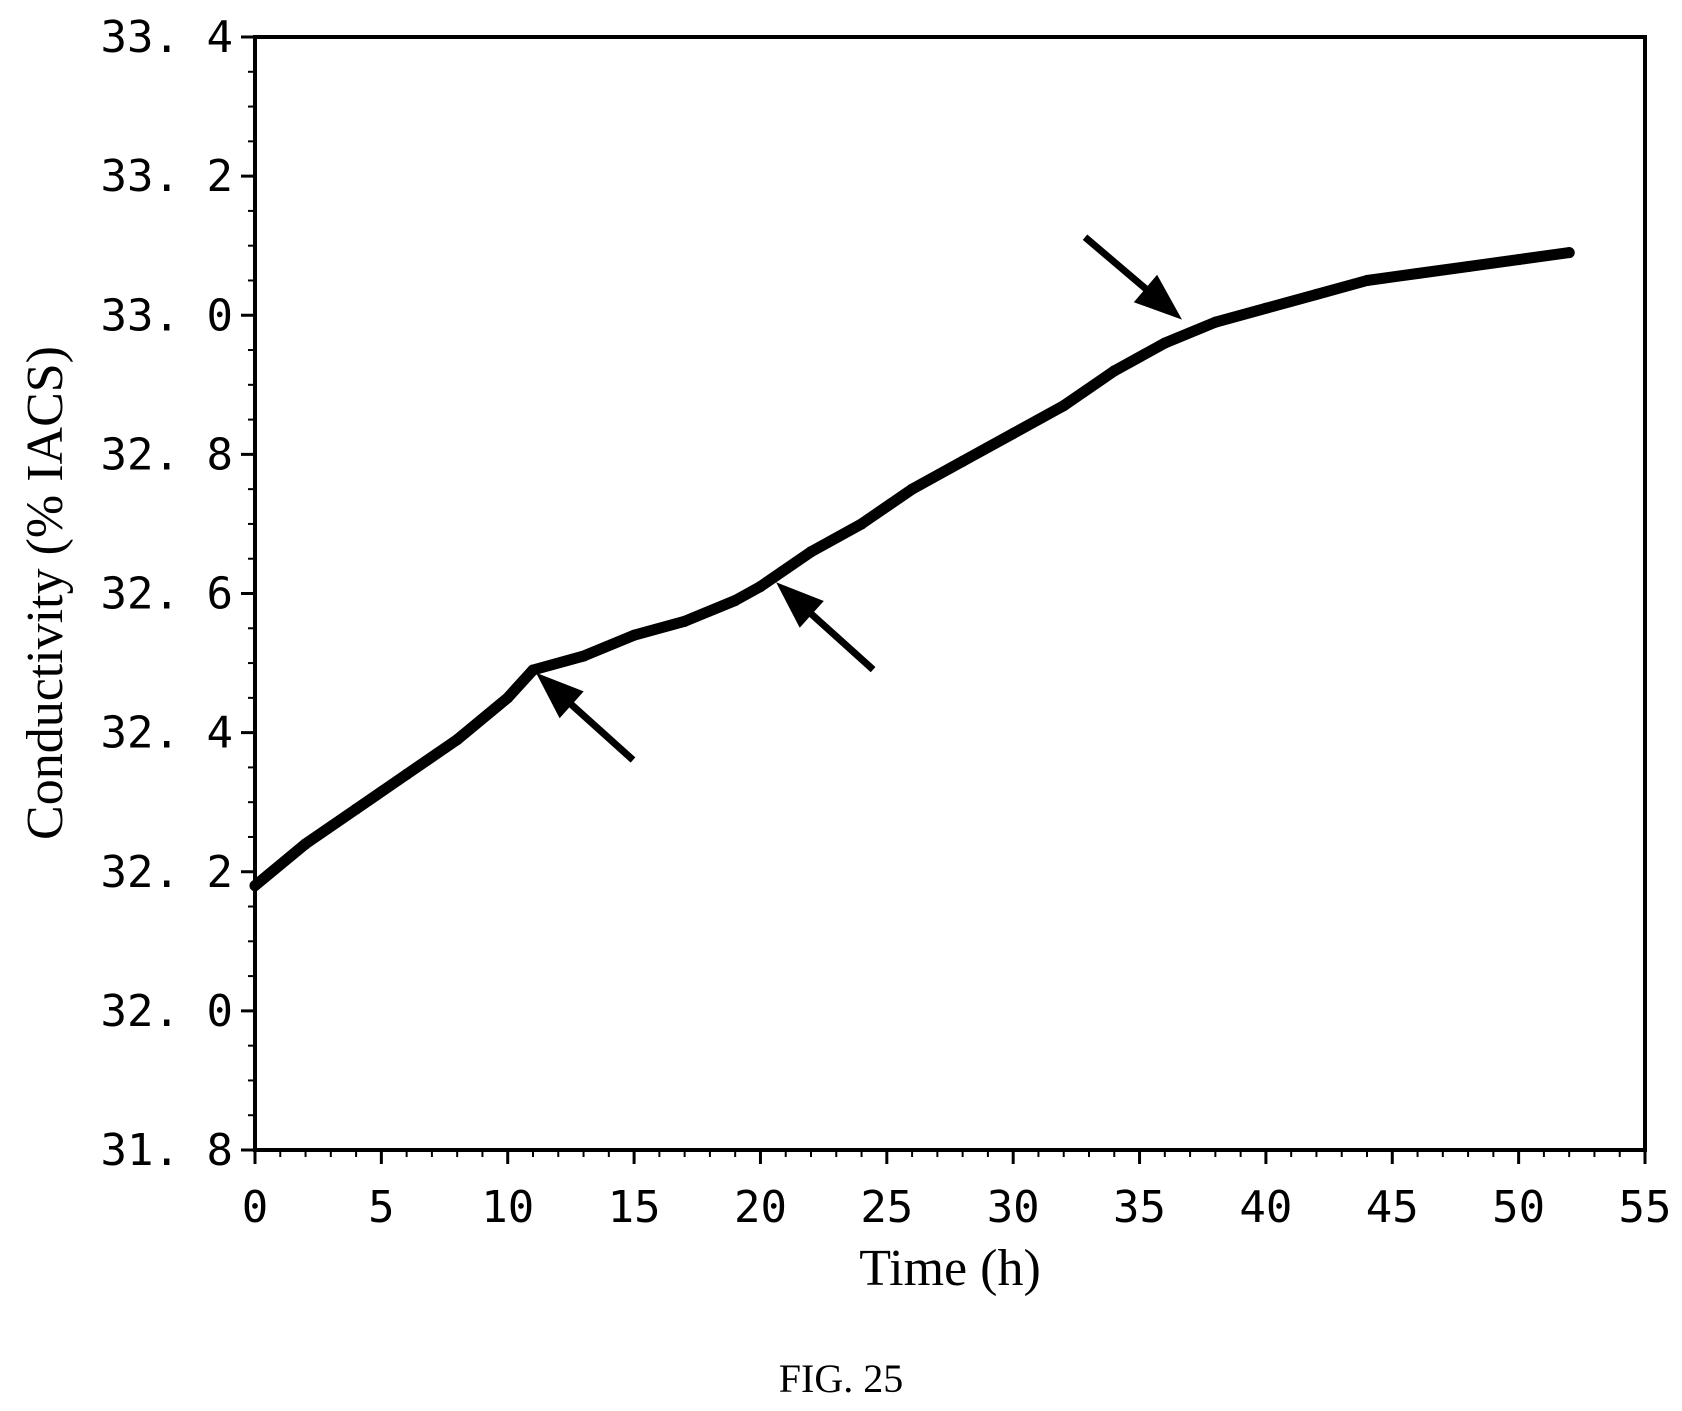  What do you see at coordinates (1013, 1207) in the screenshot?
I see `x-tick-label: 30` at bounding box center [1013, 1207].